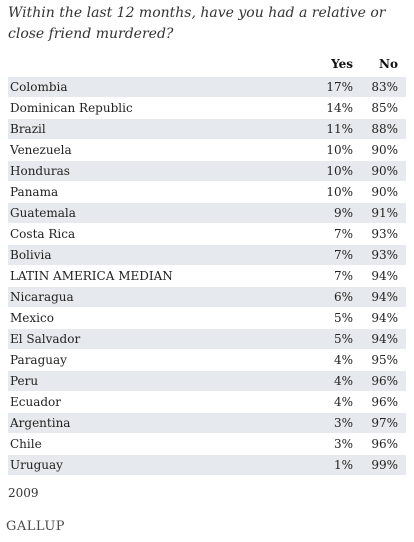 Image resolution: width=414 pixels, height=542 pixels. What do you see at coordinates (207, 339) in the screenshot?
I see `table-row: El Salvador 5% 94%` at bounding box center [207, 339].